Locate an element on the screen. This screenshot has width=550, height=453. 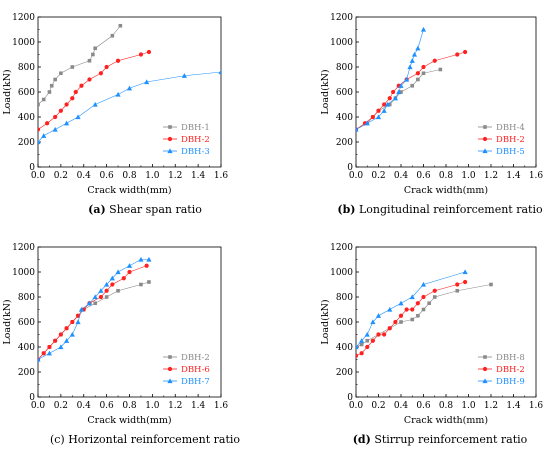
legend-label: DBH-7 is located at coordinates (195, 382).